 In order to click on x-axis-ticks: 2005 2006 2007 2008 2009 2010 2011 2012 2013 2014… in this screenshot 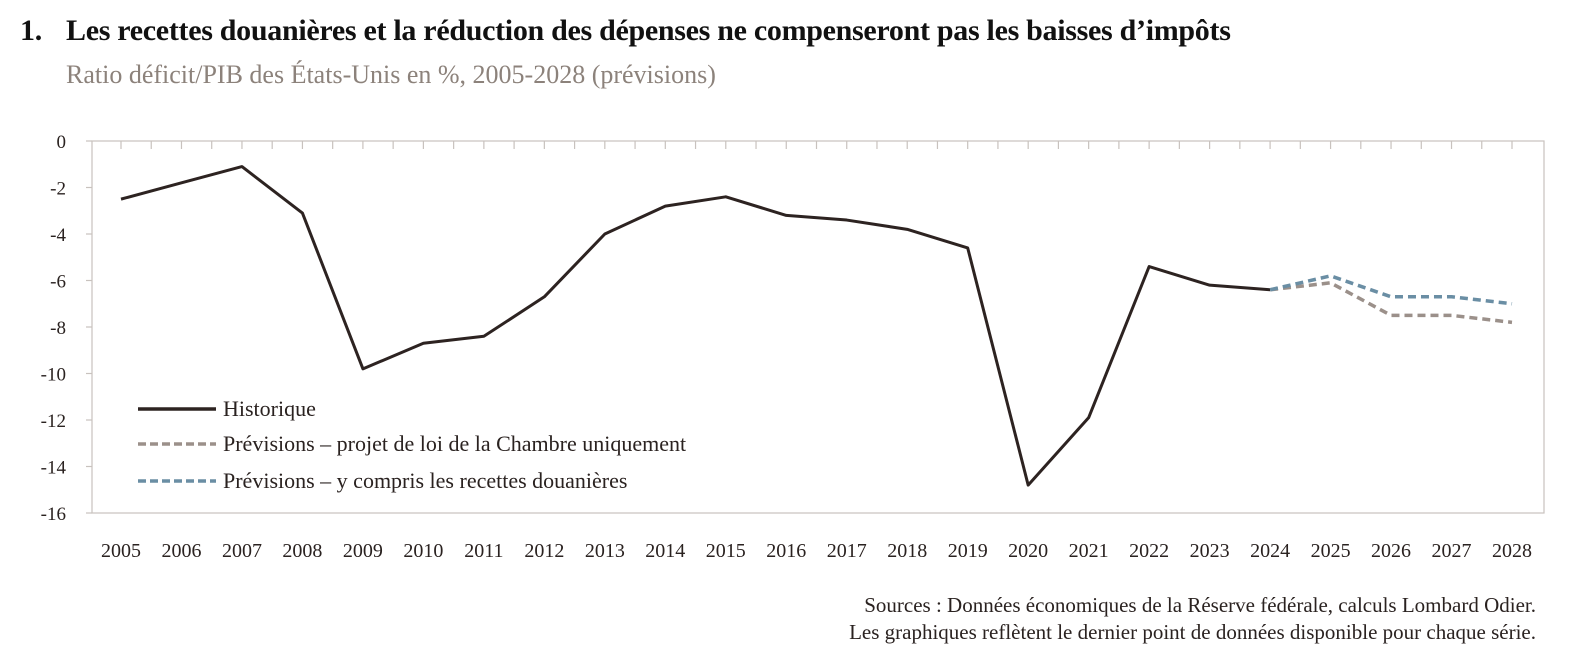, I will do `click(816, 551)`.